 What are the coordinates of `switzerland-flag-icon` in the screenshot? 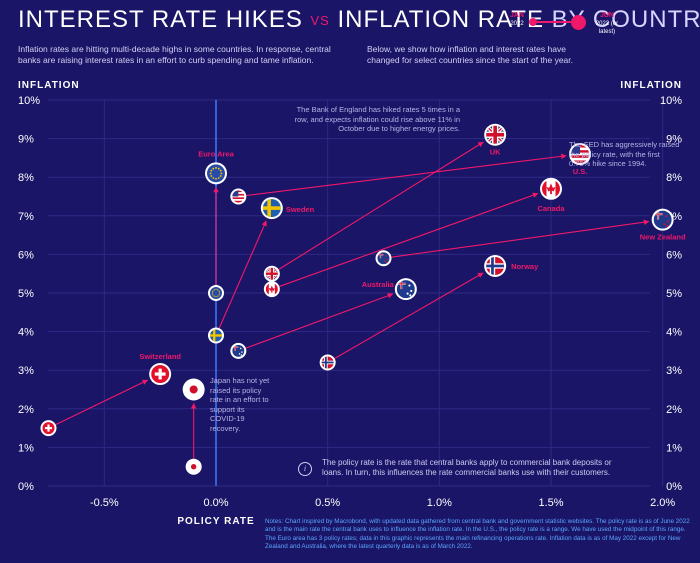 It's located at (160, 374).